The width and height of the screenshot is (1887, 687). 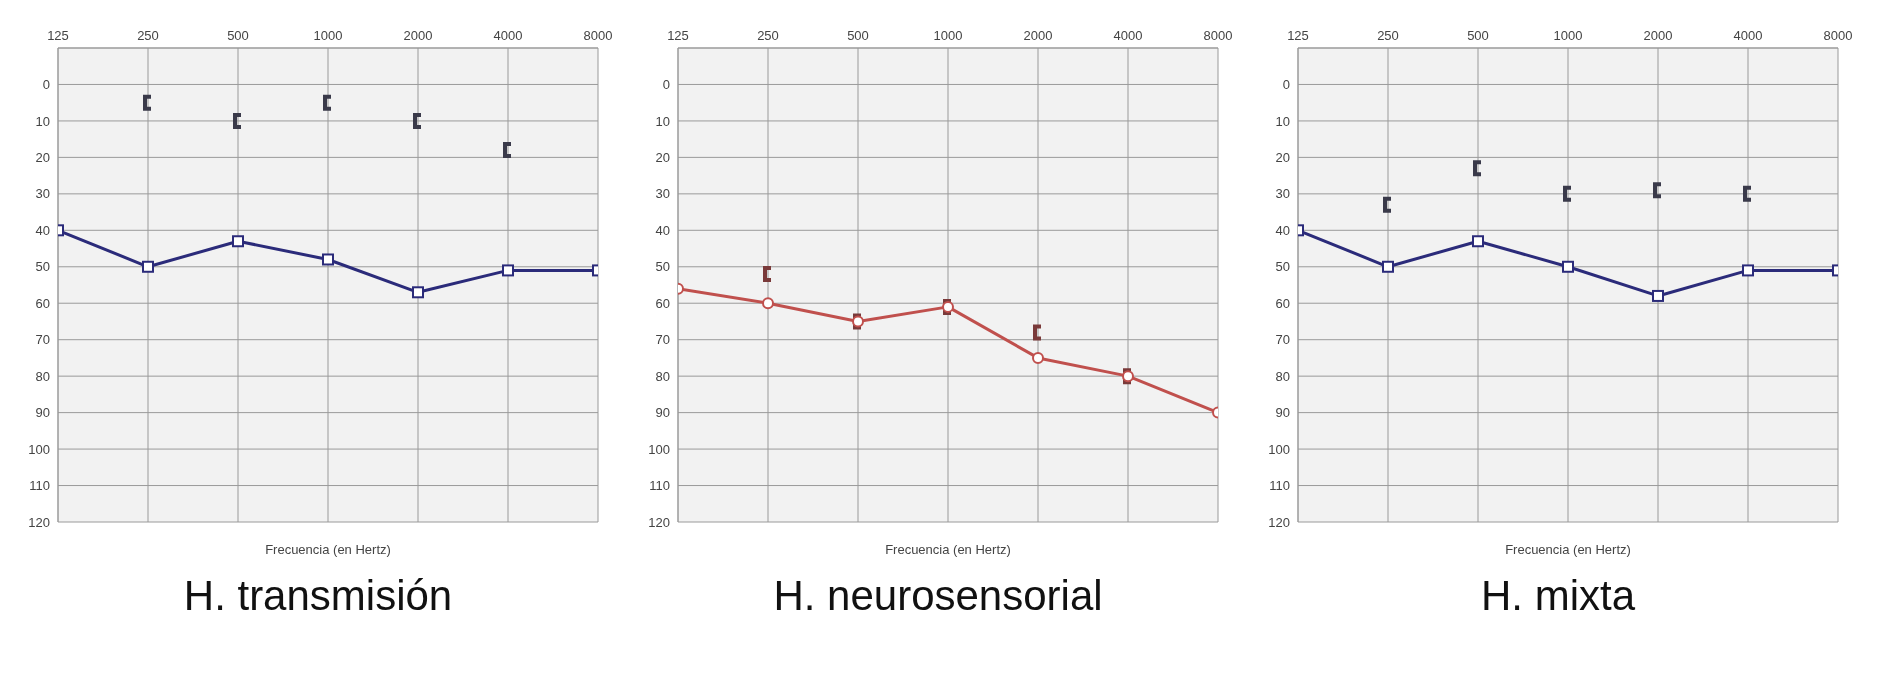 I want to click on text: H. neurosensorial, so click(x=938, y=596).